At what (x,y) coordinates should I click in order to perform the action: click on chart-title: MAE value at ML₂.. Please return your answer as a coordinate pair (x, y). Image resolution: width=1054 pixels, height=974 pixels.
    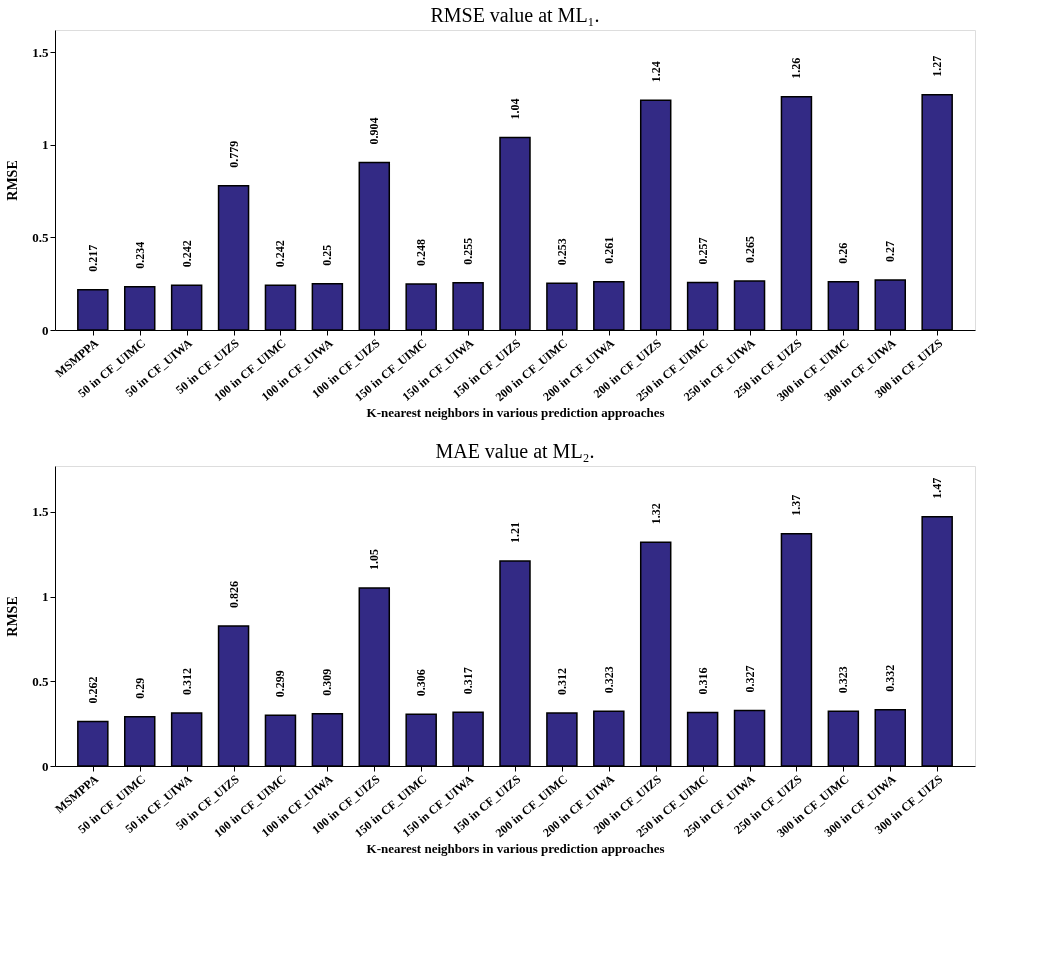
    Looking at the image, I should click on (515, 451).